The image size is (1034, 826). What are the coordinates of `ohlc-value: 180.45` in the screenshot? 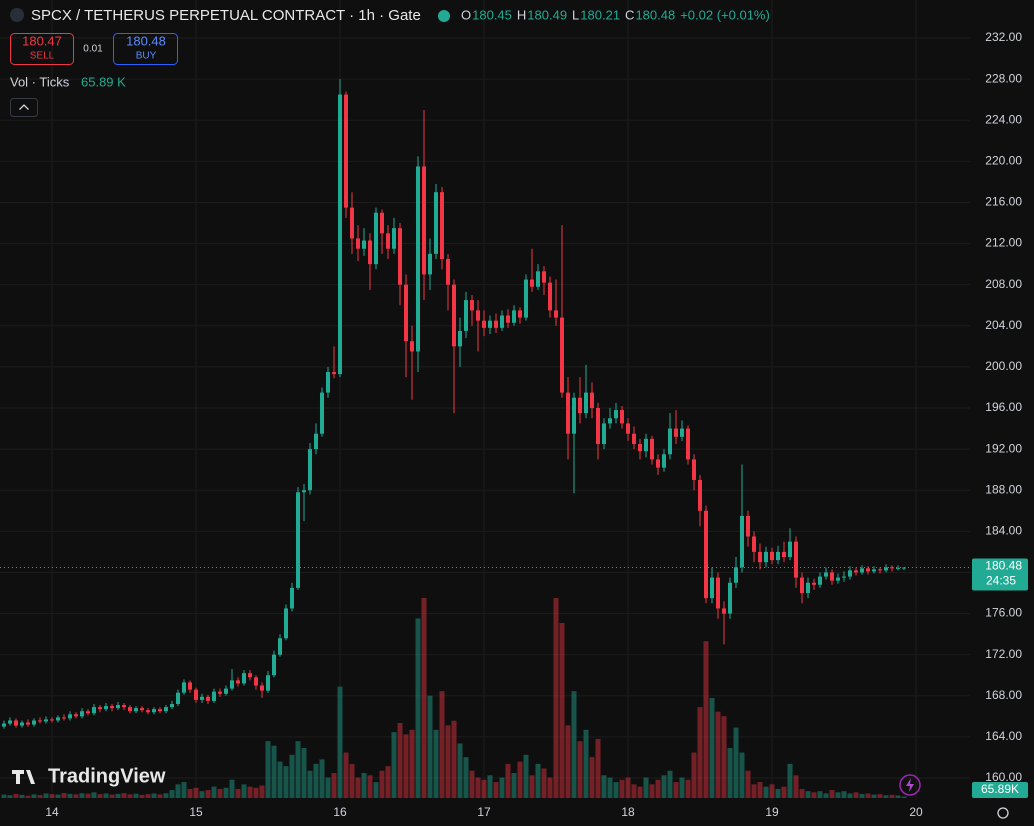 It's located at (492, 14).